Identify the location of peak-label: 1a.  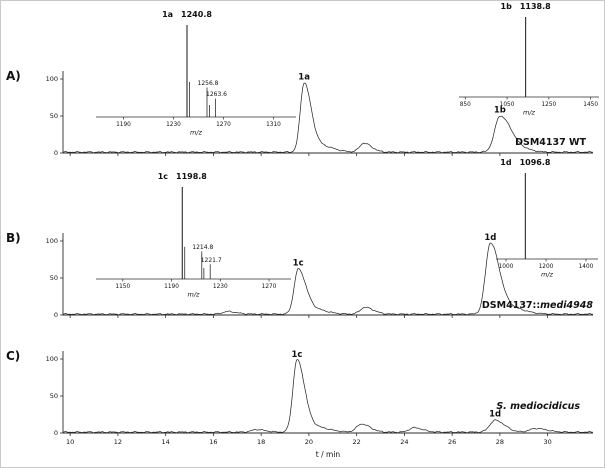
(304, 77).